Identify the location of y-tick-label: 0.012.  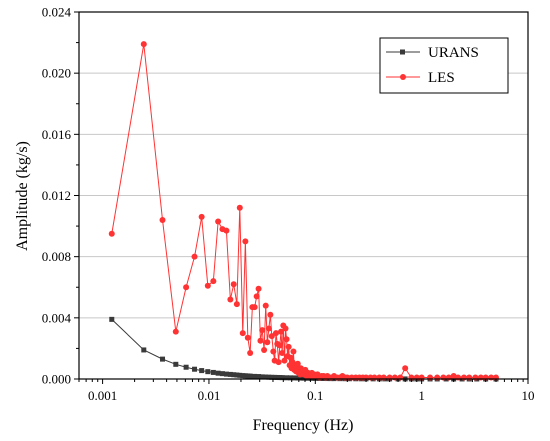
(56, 195).